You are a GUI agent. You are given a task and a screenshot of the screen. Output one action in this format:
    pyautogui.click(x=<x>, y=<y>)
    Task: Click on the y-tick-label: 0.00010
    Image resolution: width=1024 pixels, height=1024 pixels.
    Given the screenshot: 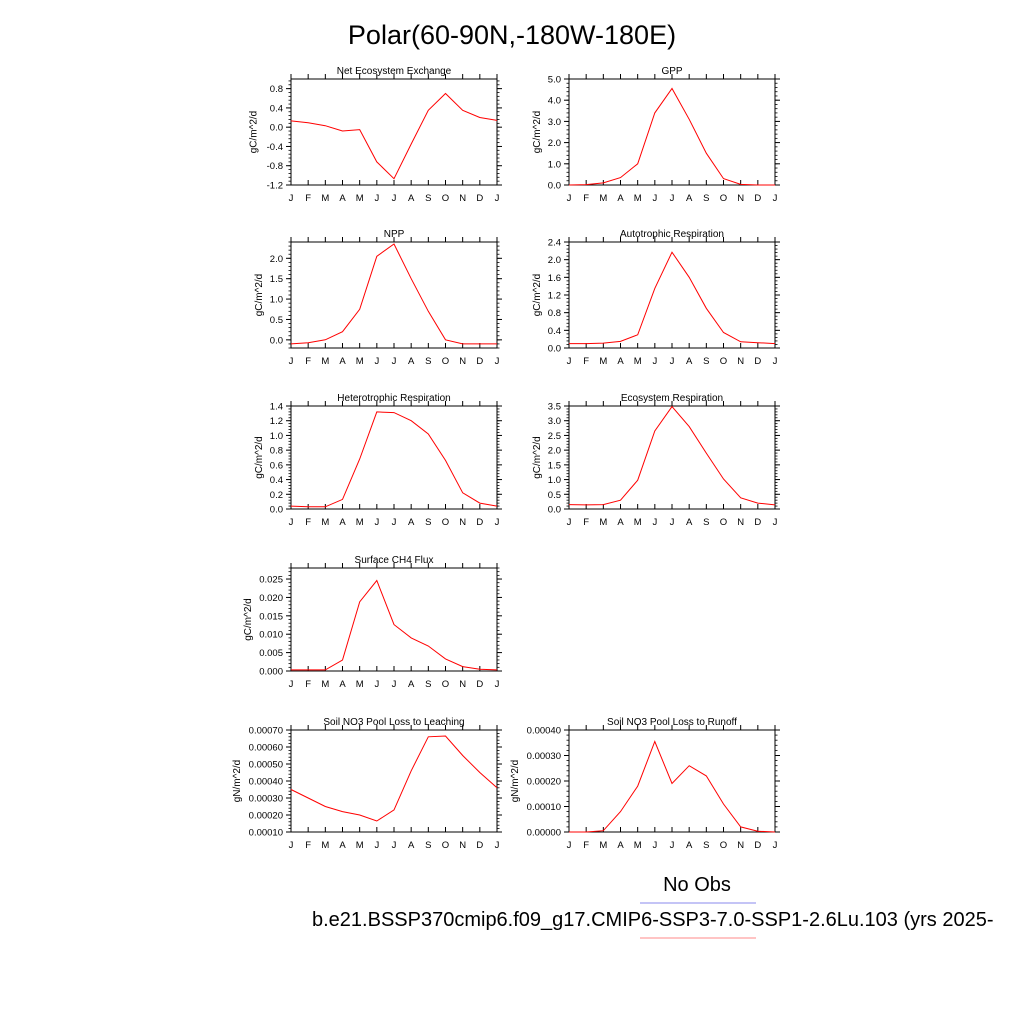 What is the action you would take?
    pyautogui.click(x=266, y=833)
    